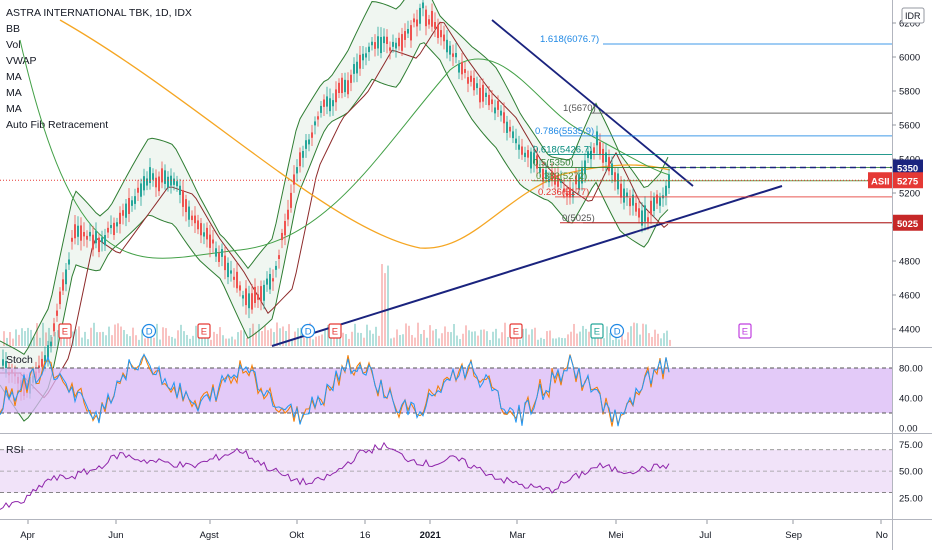  Describe the element at coordinates (13, 29) in the screenshot. I see `indicator-bb: BB` at that location.